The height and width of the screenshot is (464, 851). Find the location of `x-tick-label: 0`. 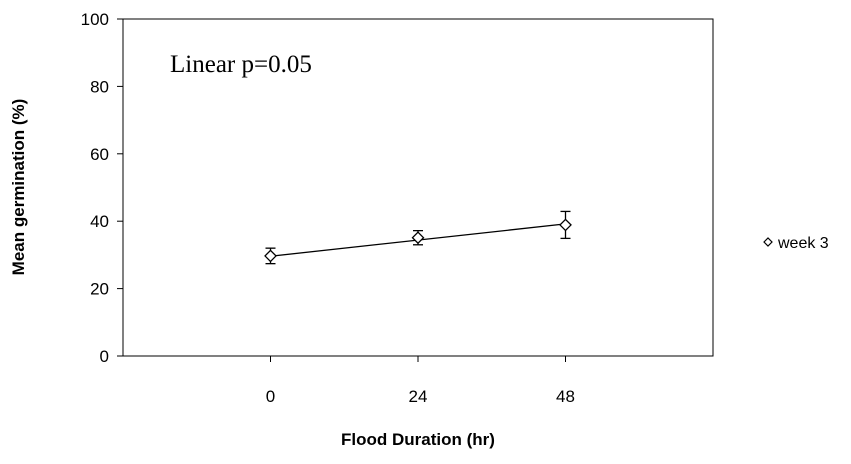

x-tick-label: 0 is located at coordinates (270, 396).